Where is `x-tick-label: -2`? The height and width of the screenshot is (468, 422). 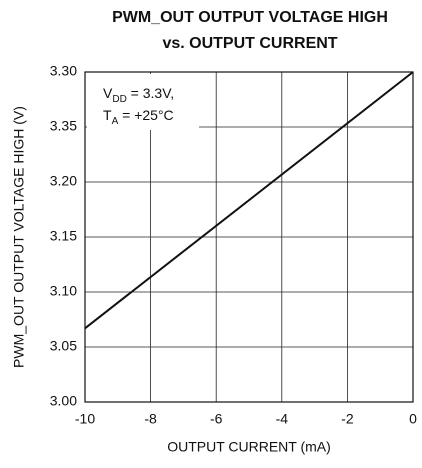 x-tick-label: -2 is located at coordinates (347, 419).